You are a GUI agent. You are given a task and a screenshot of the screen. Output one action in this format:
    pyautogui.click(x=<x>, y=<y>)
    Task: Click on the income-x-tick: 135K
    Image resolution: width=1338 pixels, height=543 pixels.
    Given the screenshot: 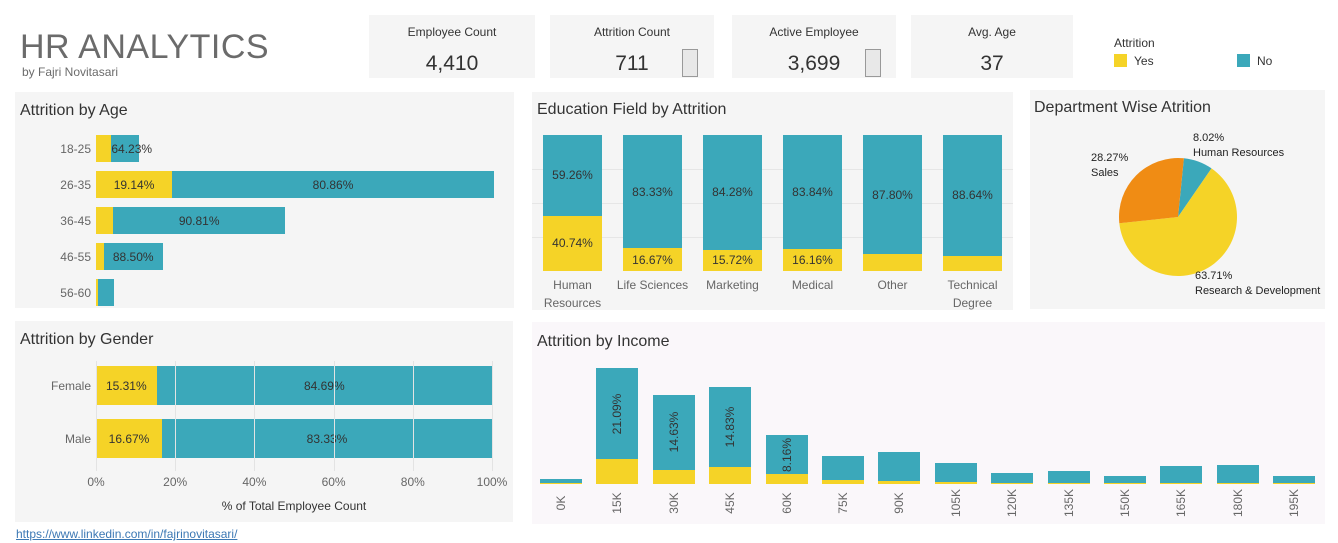 What is the action you would take?
    pyautogui.click(x=1068, y=503)
    